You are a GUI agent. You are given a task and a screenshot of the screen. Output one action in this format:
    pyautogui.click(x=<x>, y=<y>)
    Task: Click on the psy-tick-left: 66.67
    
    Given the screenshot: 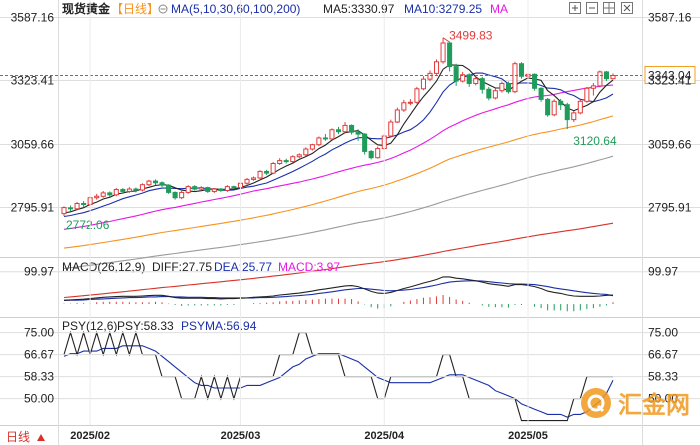 What is the action you would take?
    pyautogui.click(x=39, y=355)
    